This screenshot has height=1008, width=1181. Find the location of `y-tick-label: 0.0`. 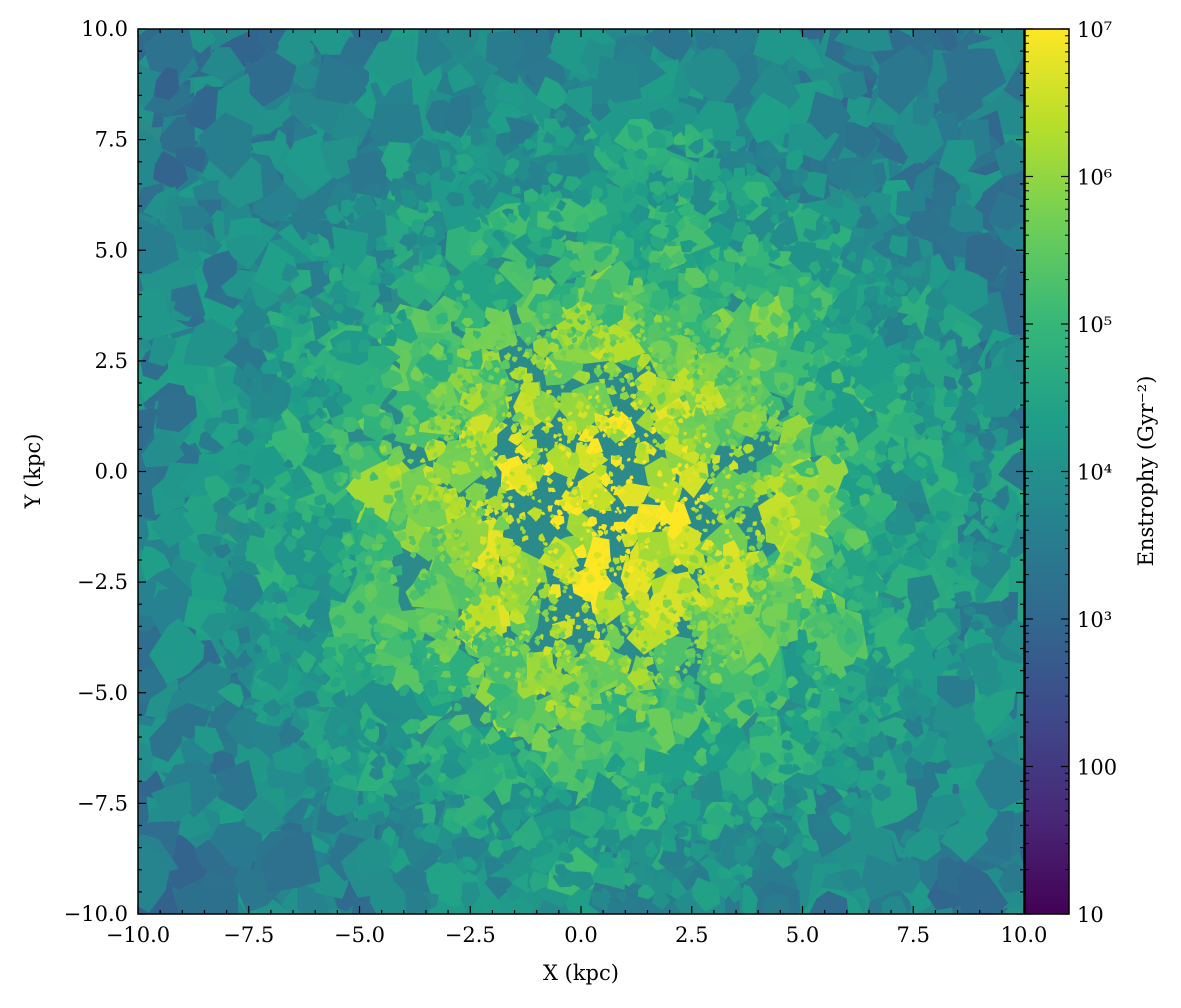

y-tick-label: 0.0 is located at coordinates (111, 472).